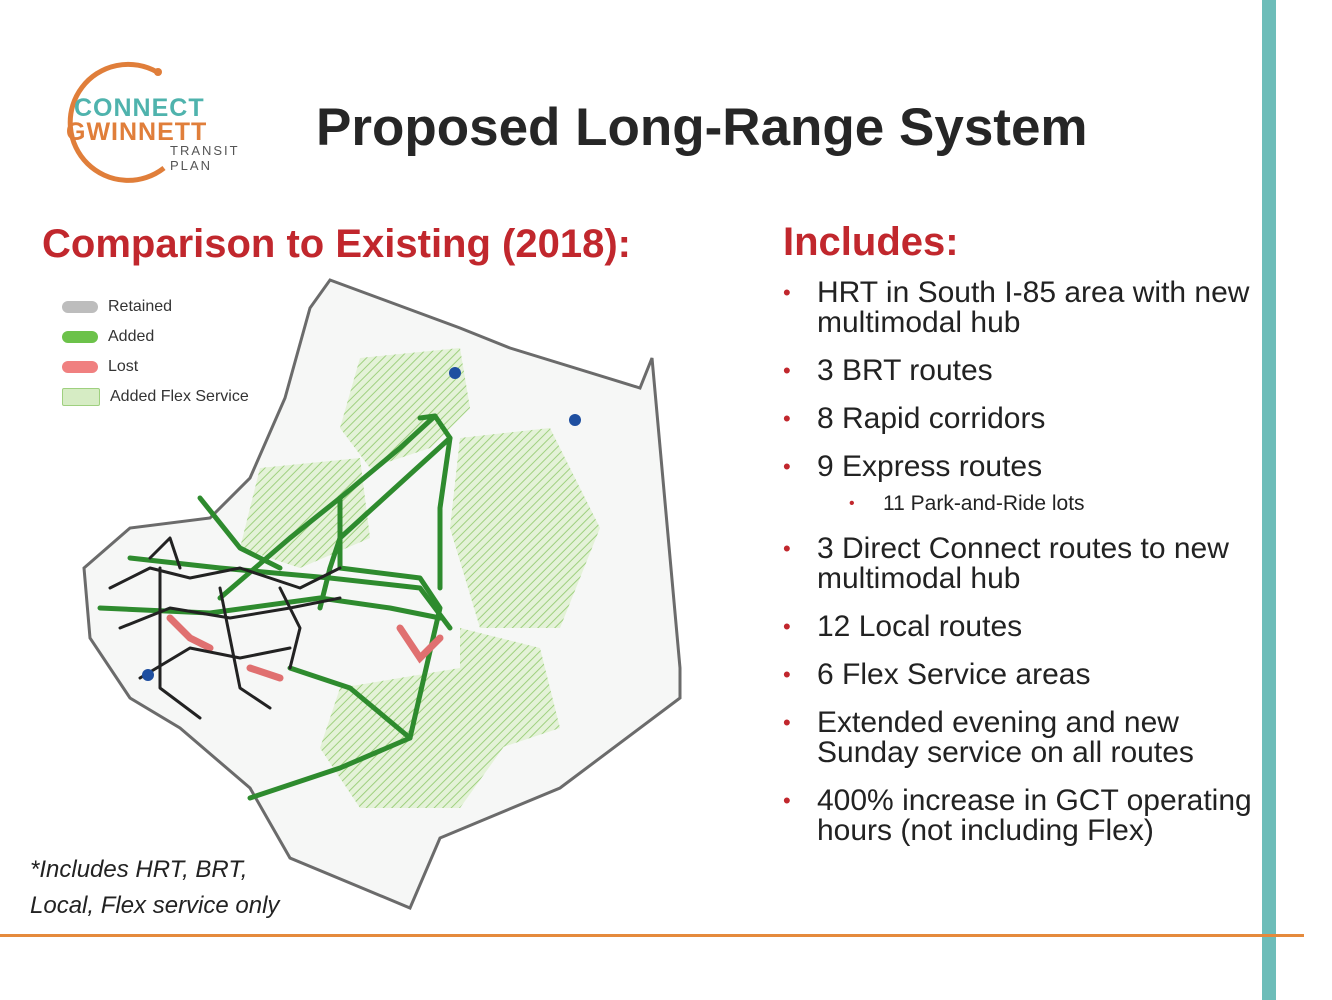 The height and width of the screenshot is (1000, 1332). I want to click on added-routes, so click(275, 607).